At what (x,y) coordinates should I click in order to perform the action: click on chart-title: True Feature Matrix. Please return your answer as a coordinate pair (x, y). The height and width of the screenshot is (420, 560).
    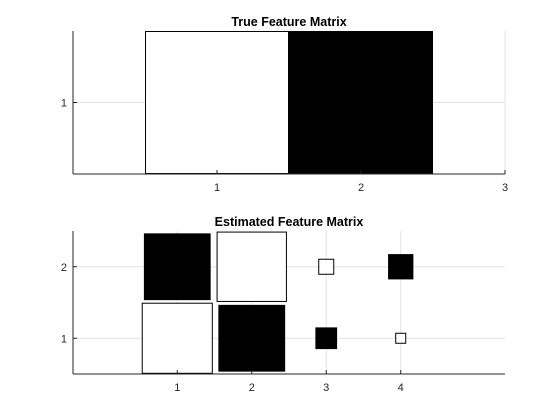
    Looking at the image, I should click on (288, 22).